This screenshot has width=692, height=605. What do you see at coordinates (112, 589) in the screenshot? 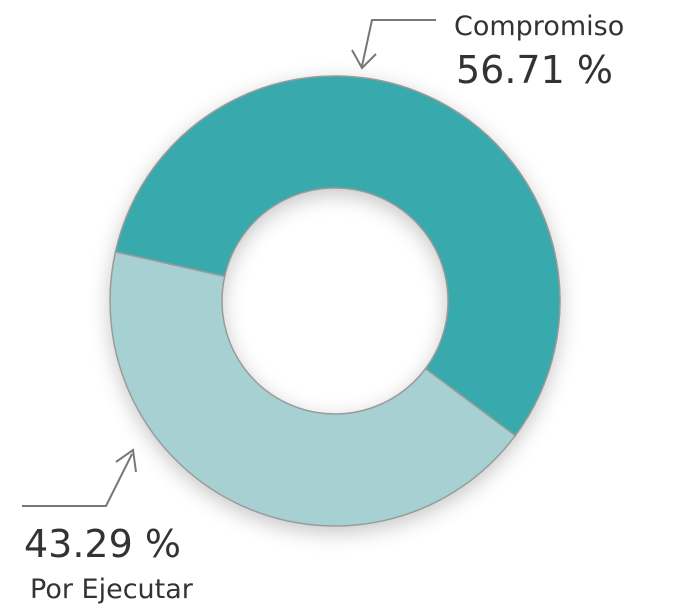
I see `label-name: Por Ejecutar` at bounding box center [112, 589].